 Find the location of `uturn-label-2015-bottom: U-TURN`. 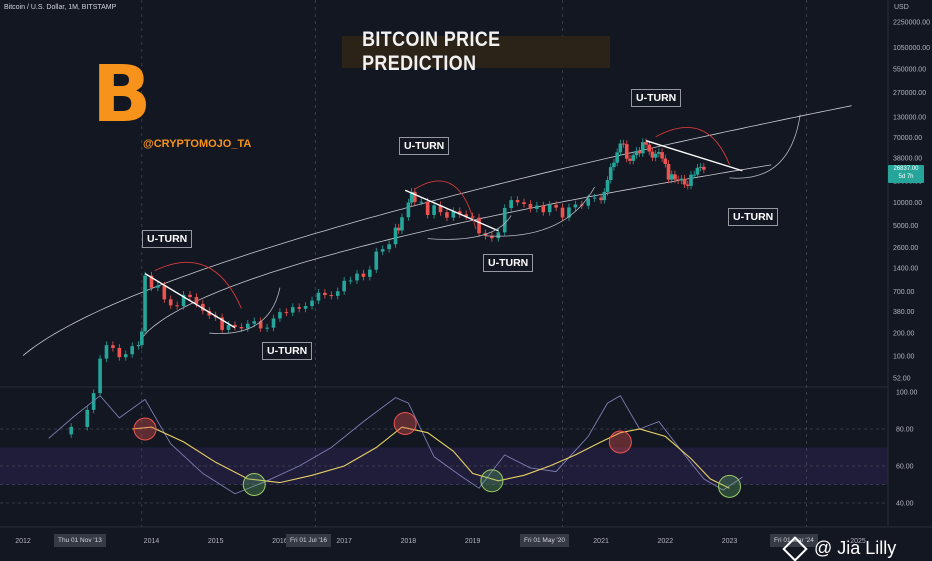

uturn-label-2015-bottom: U-TURN is located at coordinates (287, 351).